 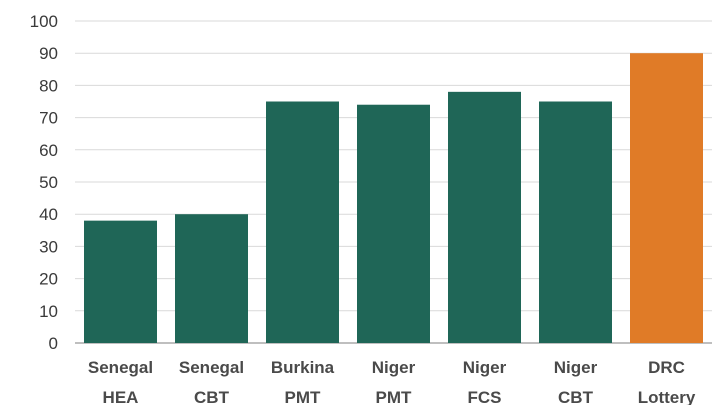 What do you see at coordinates (48, 279) in the screenshot?
I see `y-tick-label: 20` at bounding box center [48, 279].